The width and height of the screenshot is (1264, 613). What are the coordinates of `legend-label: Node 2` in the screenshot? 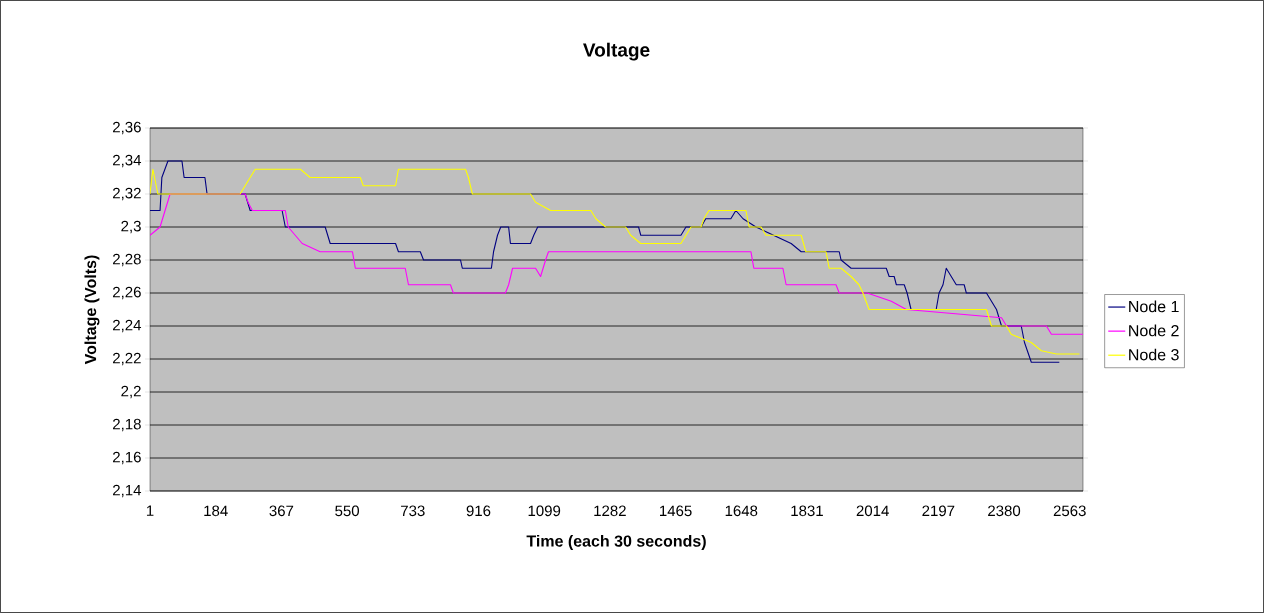 It's located at (1154, 330).